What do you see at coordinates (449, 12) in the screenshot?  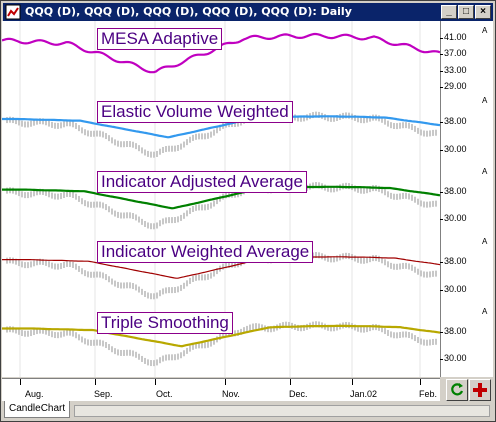 I see `minimize-button: _` at bounding box center [449, 12].